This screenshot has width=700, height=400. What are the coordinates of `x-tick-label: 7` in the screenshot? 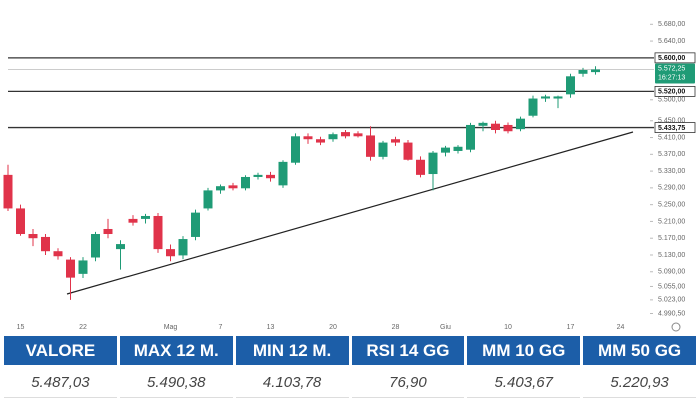 It's located at (221, 327).